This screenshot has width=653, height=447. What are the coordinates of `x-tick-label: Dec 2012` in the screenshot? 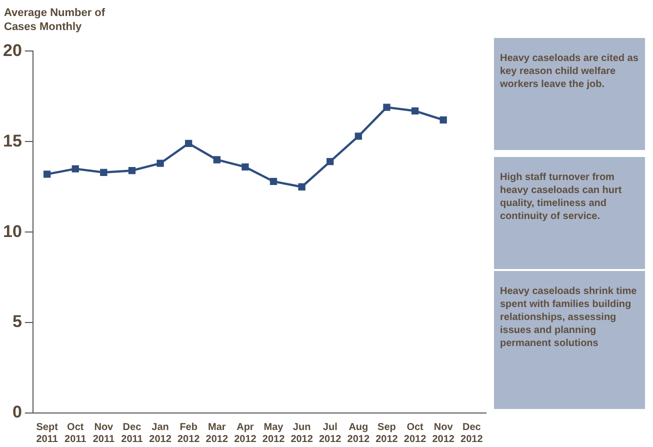 It's located at (472, 433).